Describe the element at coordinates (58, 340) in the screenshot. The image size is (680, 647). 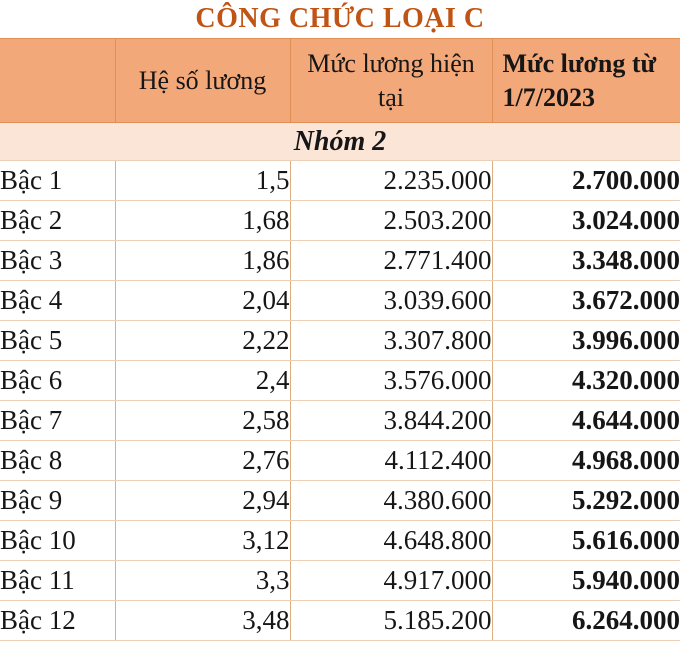
I see `level-cell: Bậc 5` at that location.